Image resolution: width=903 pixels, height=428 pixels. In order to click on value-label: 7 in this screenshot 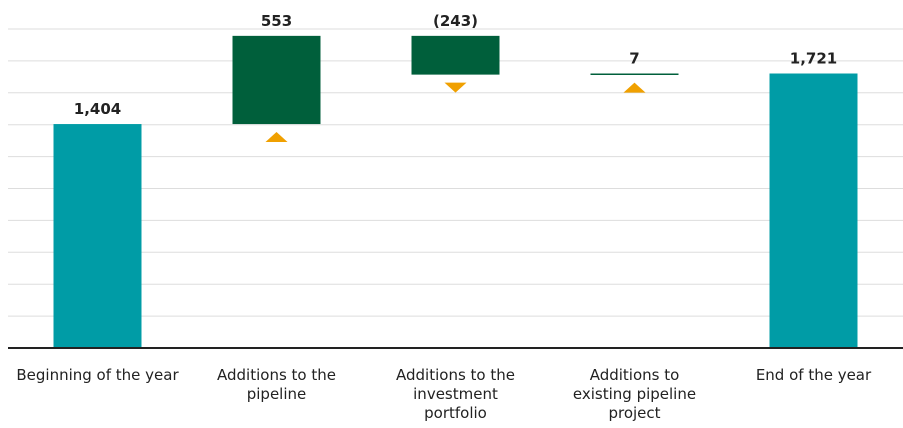, I will do `click(634, 59)`.